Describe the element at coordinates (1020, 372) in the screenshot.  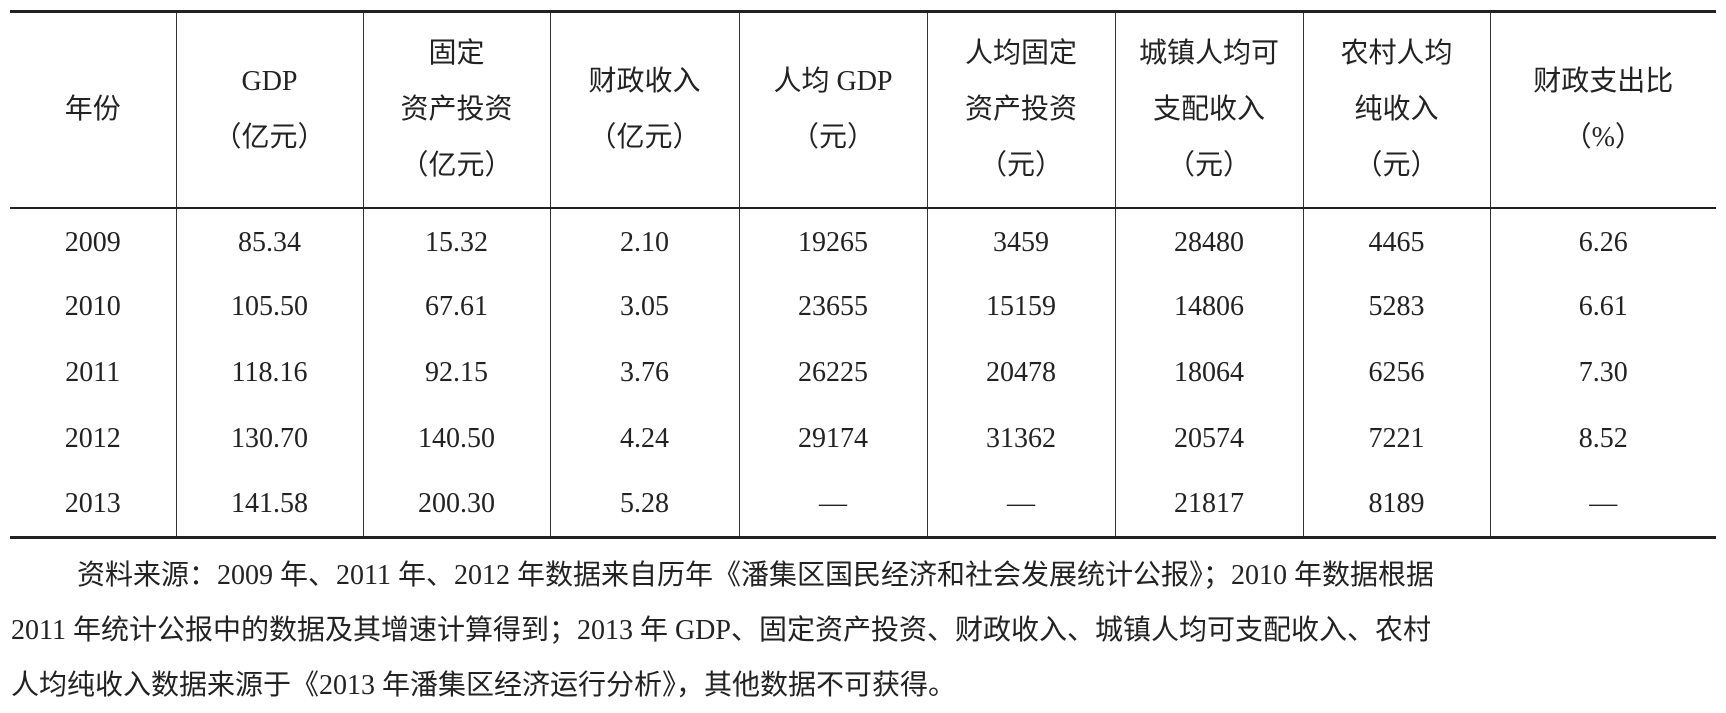
I see `table-cell: 20478` at that location.